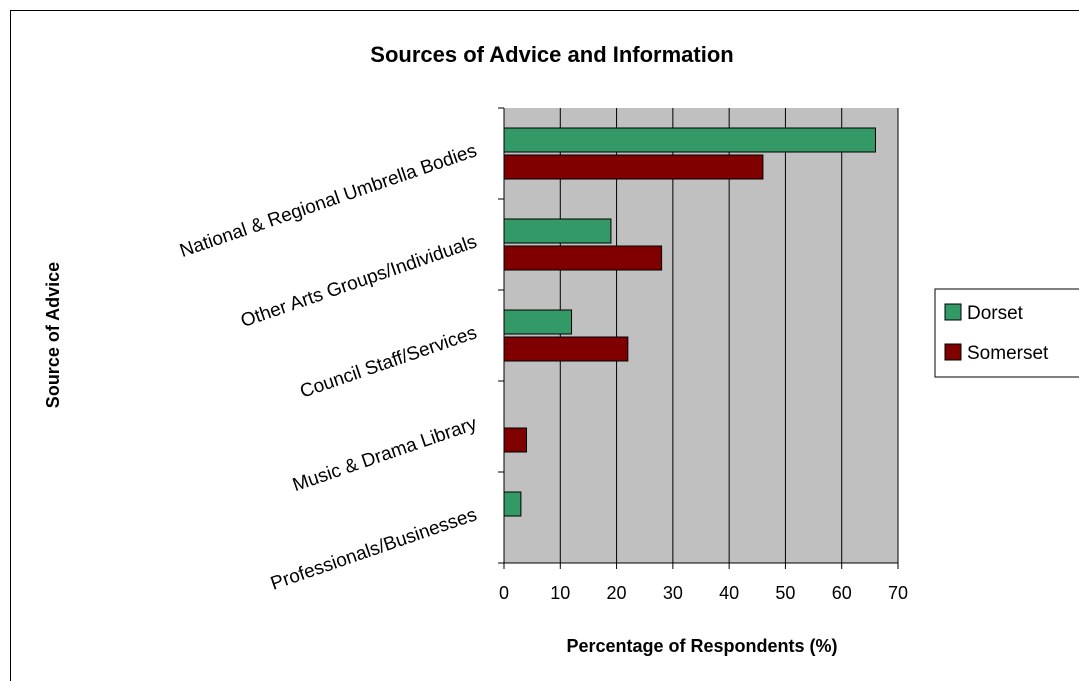 This screenshot has height=681, width=1079. Describe the element at coordinates (898, 593) in the screenshot. I see `x-tick-label: 70` at that location.